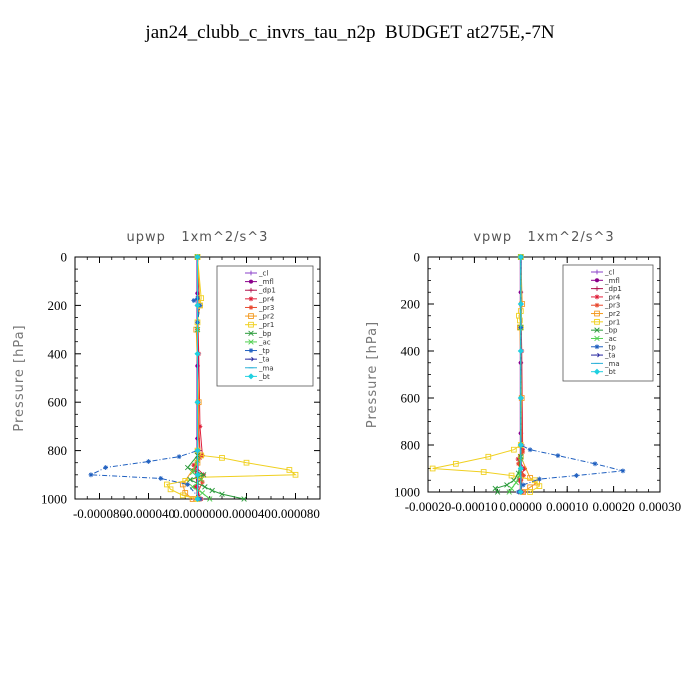 Image resolution: width=700 pixels, height=700 pixels. I want to click on legend-box, so click(608, 323).